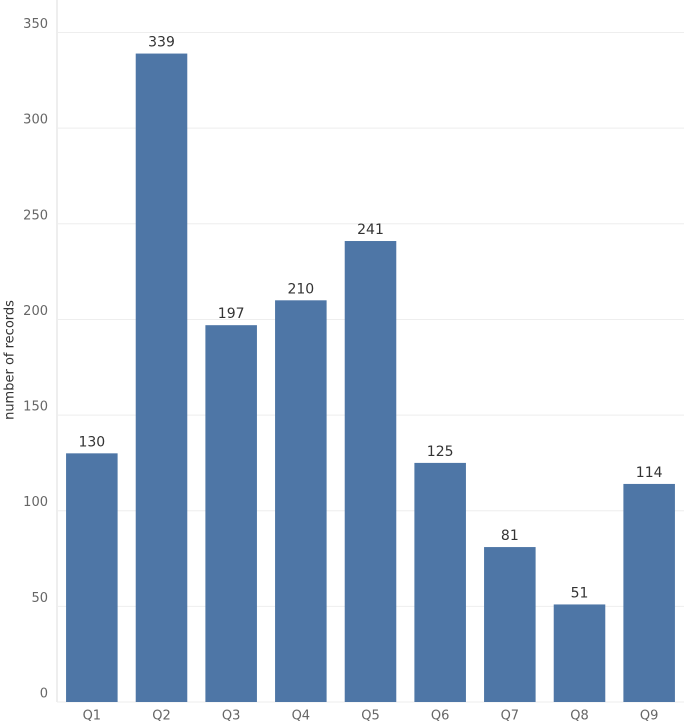  I want to click on x-tick-label: Q9, so click(649, 716).